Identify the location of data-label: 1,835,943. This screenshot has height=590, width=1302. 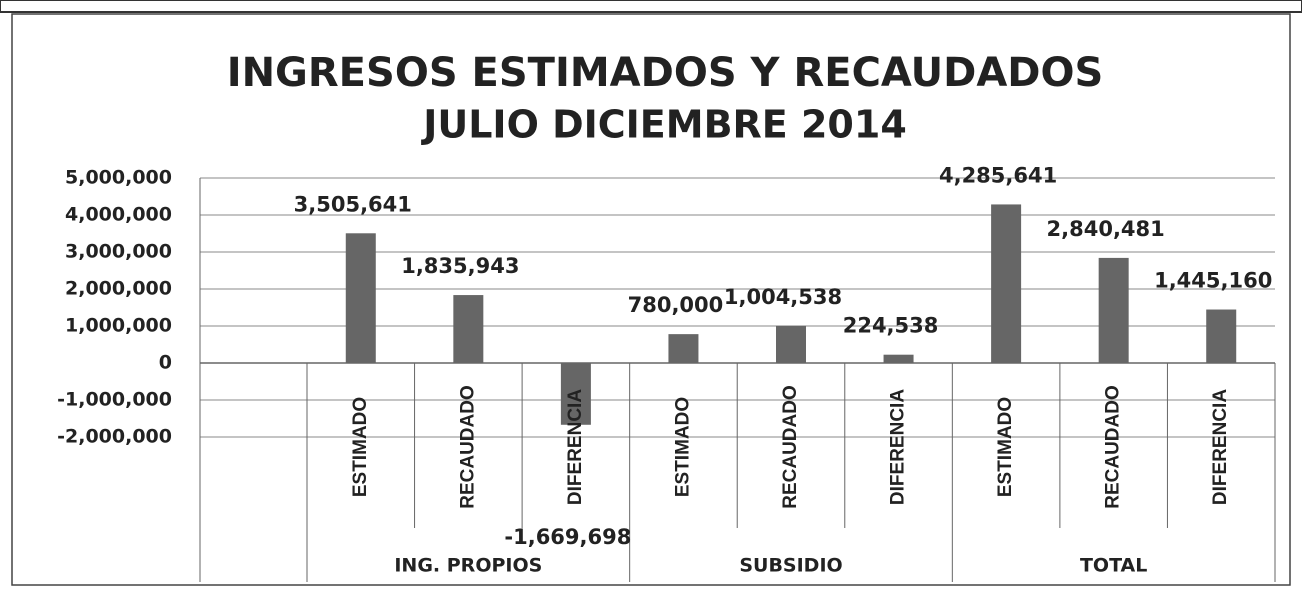
(460, 266).